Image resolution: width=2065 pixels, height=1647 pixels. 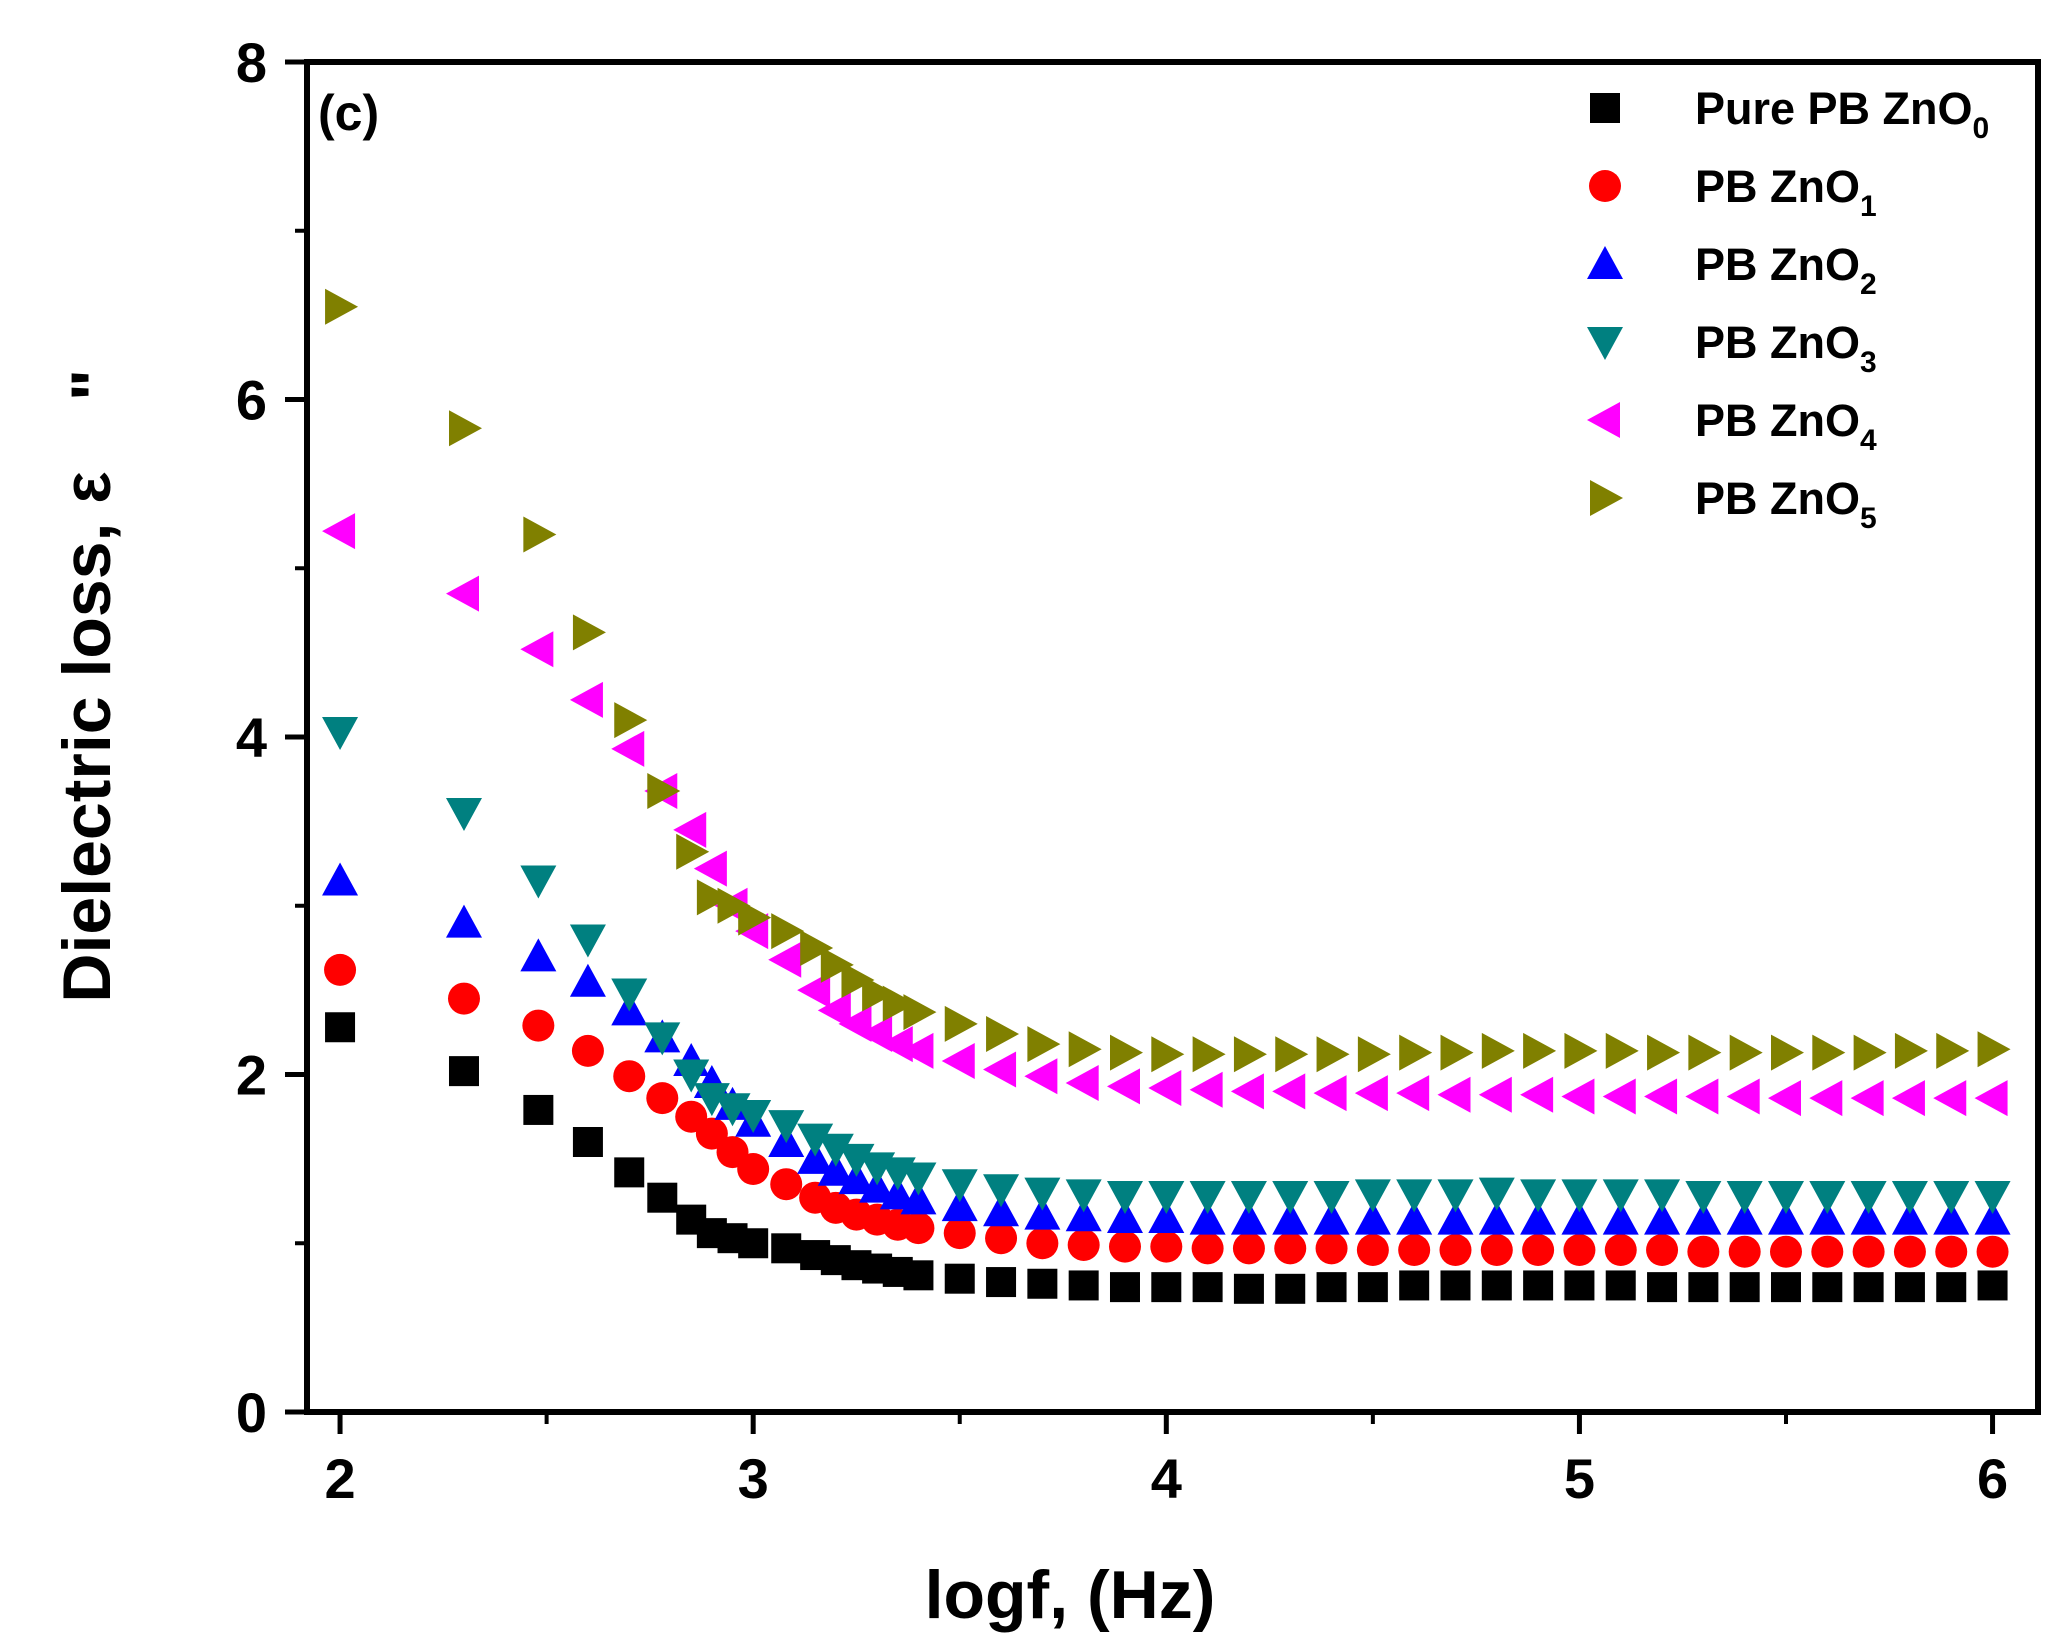 I want to click on legend-subscript: 1, so click(x=1868, y=206).